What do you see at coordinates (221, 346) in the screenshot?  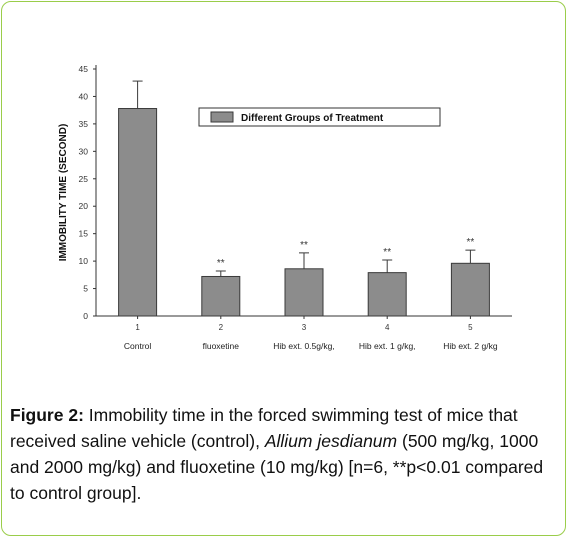 I see `x-tick-label: fluoxetine` at bounding box center [221, 346].